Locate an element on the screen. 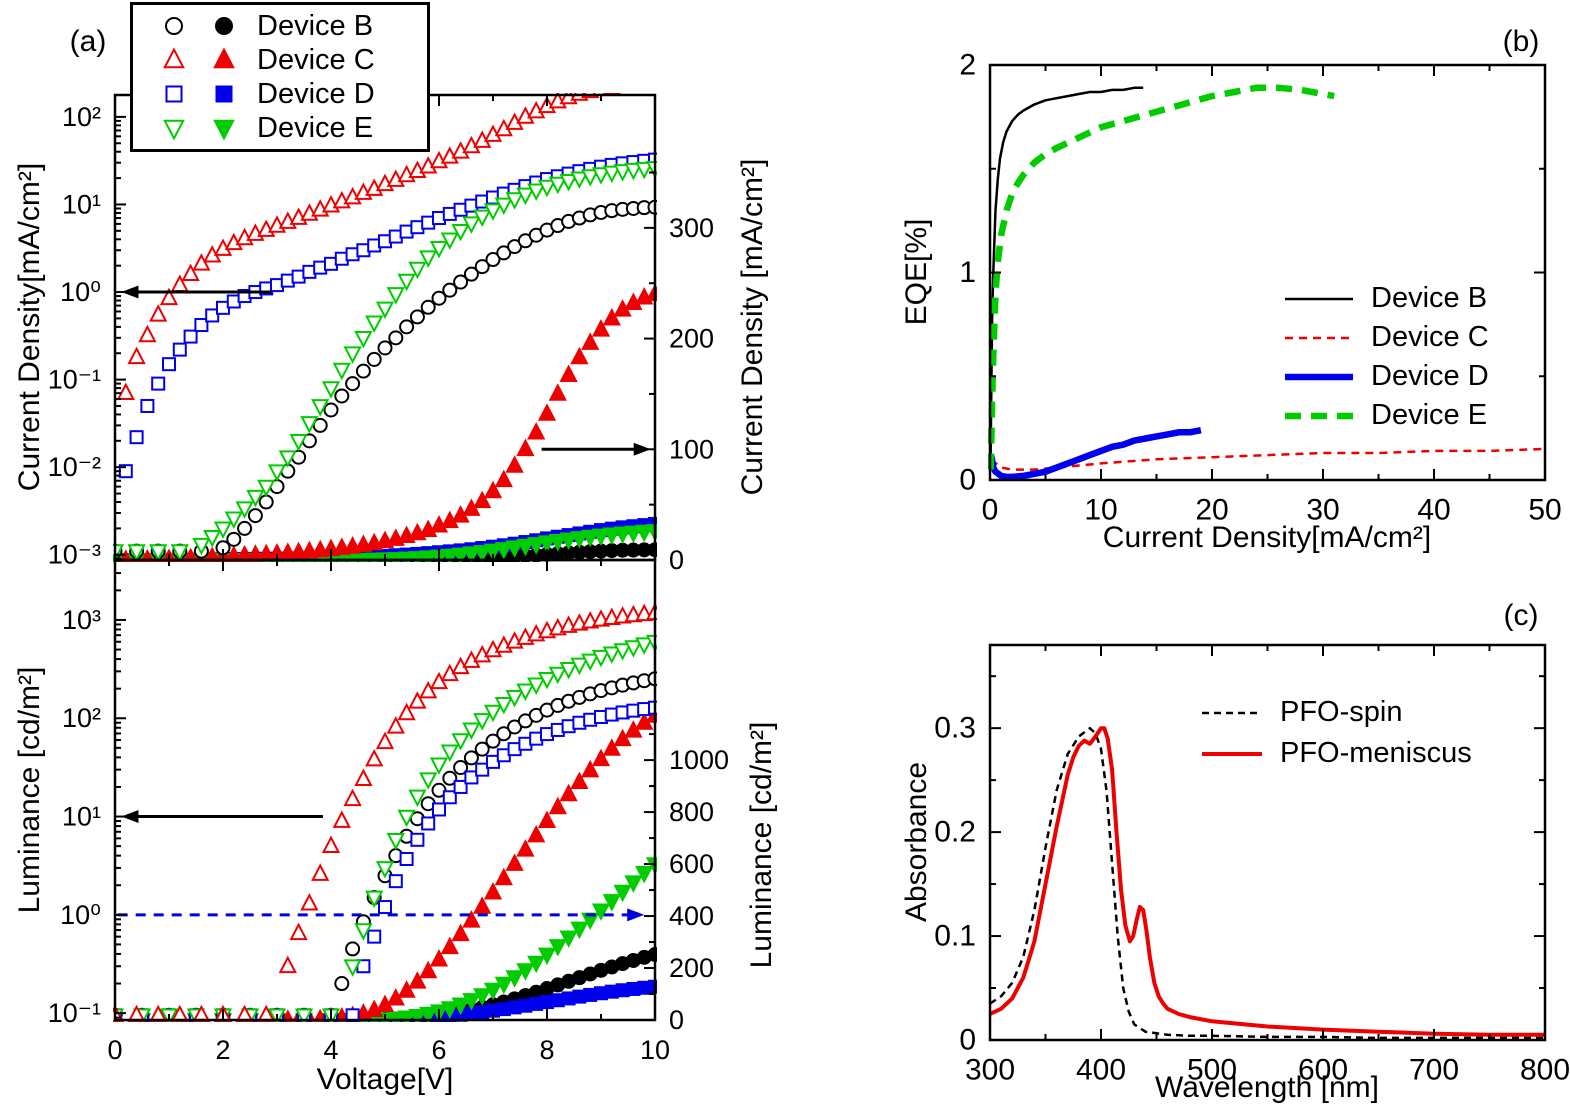 This screenshot has width=1570, height=1110. square-open-icon is located at coordinates (174, 94).